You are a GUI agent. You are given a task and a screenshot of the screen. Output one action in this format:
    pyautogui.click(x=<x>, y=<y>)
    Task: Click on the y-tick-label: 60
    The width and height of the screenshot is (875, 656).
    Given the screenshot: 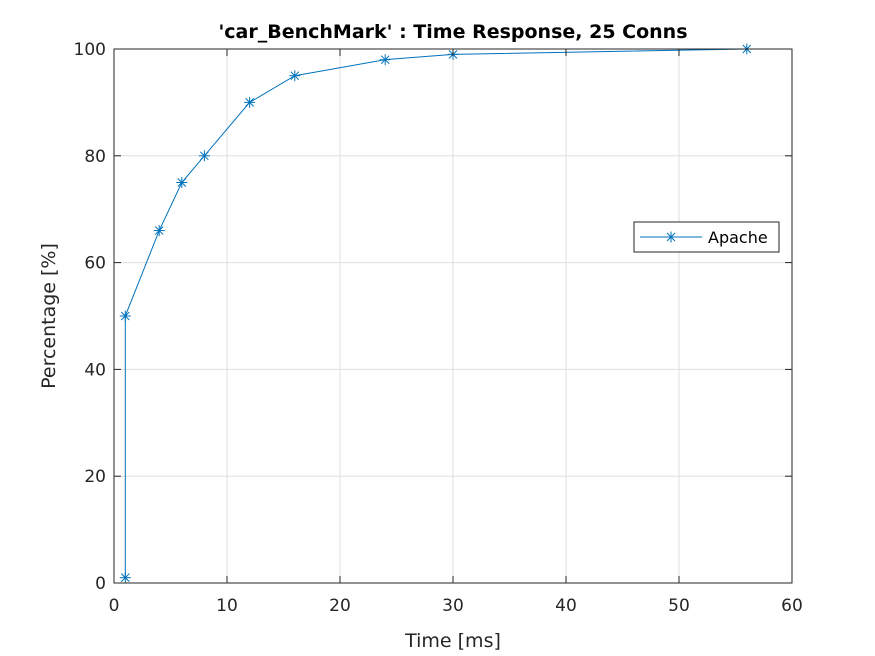 What is the action you would take?
    pyautogui.click(x=95, y=264)
    